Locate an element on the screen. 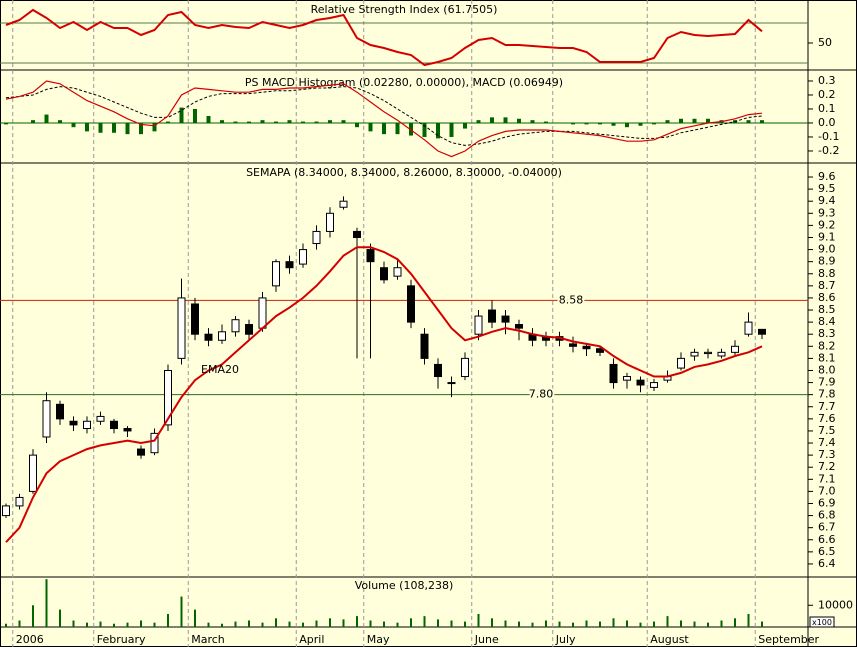 The image size is (857, 647). y-tick-label: 8.4 is located at coordinates (827, 321).